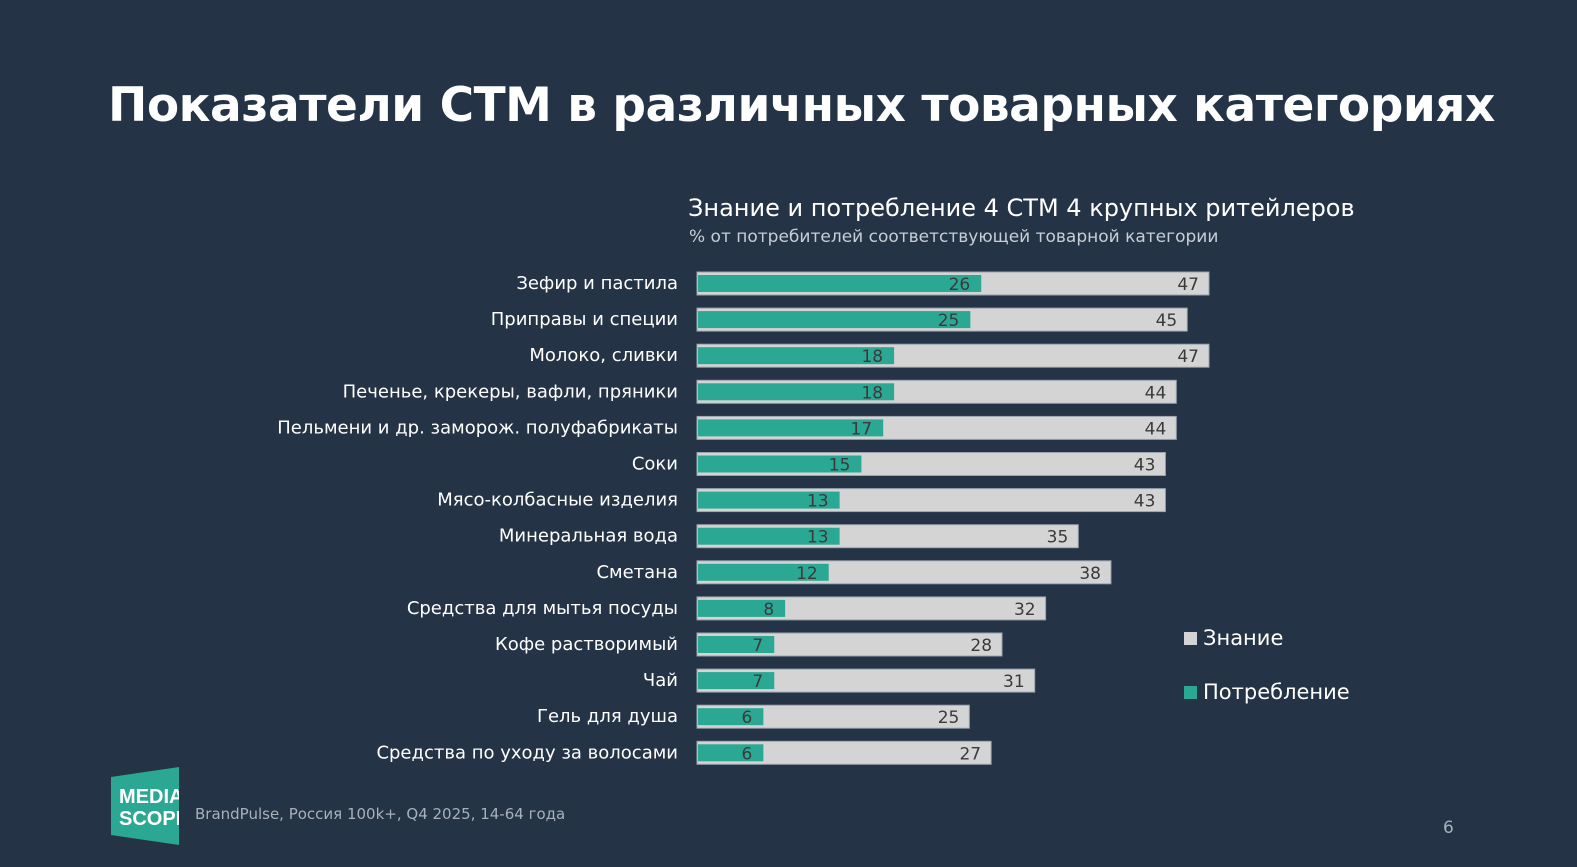 The width and height of the screenshot is (1577, 867). Describe the element at coordinates (840, 466) in the screenshot. I see `value-label-consumption: 15` at that location.